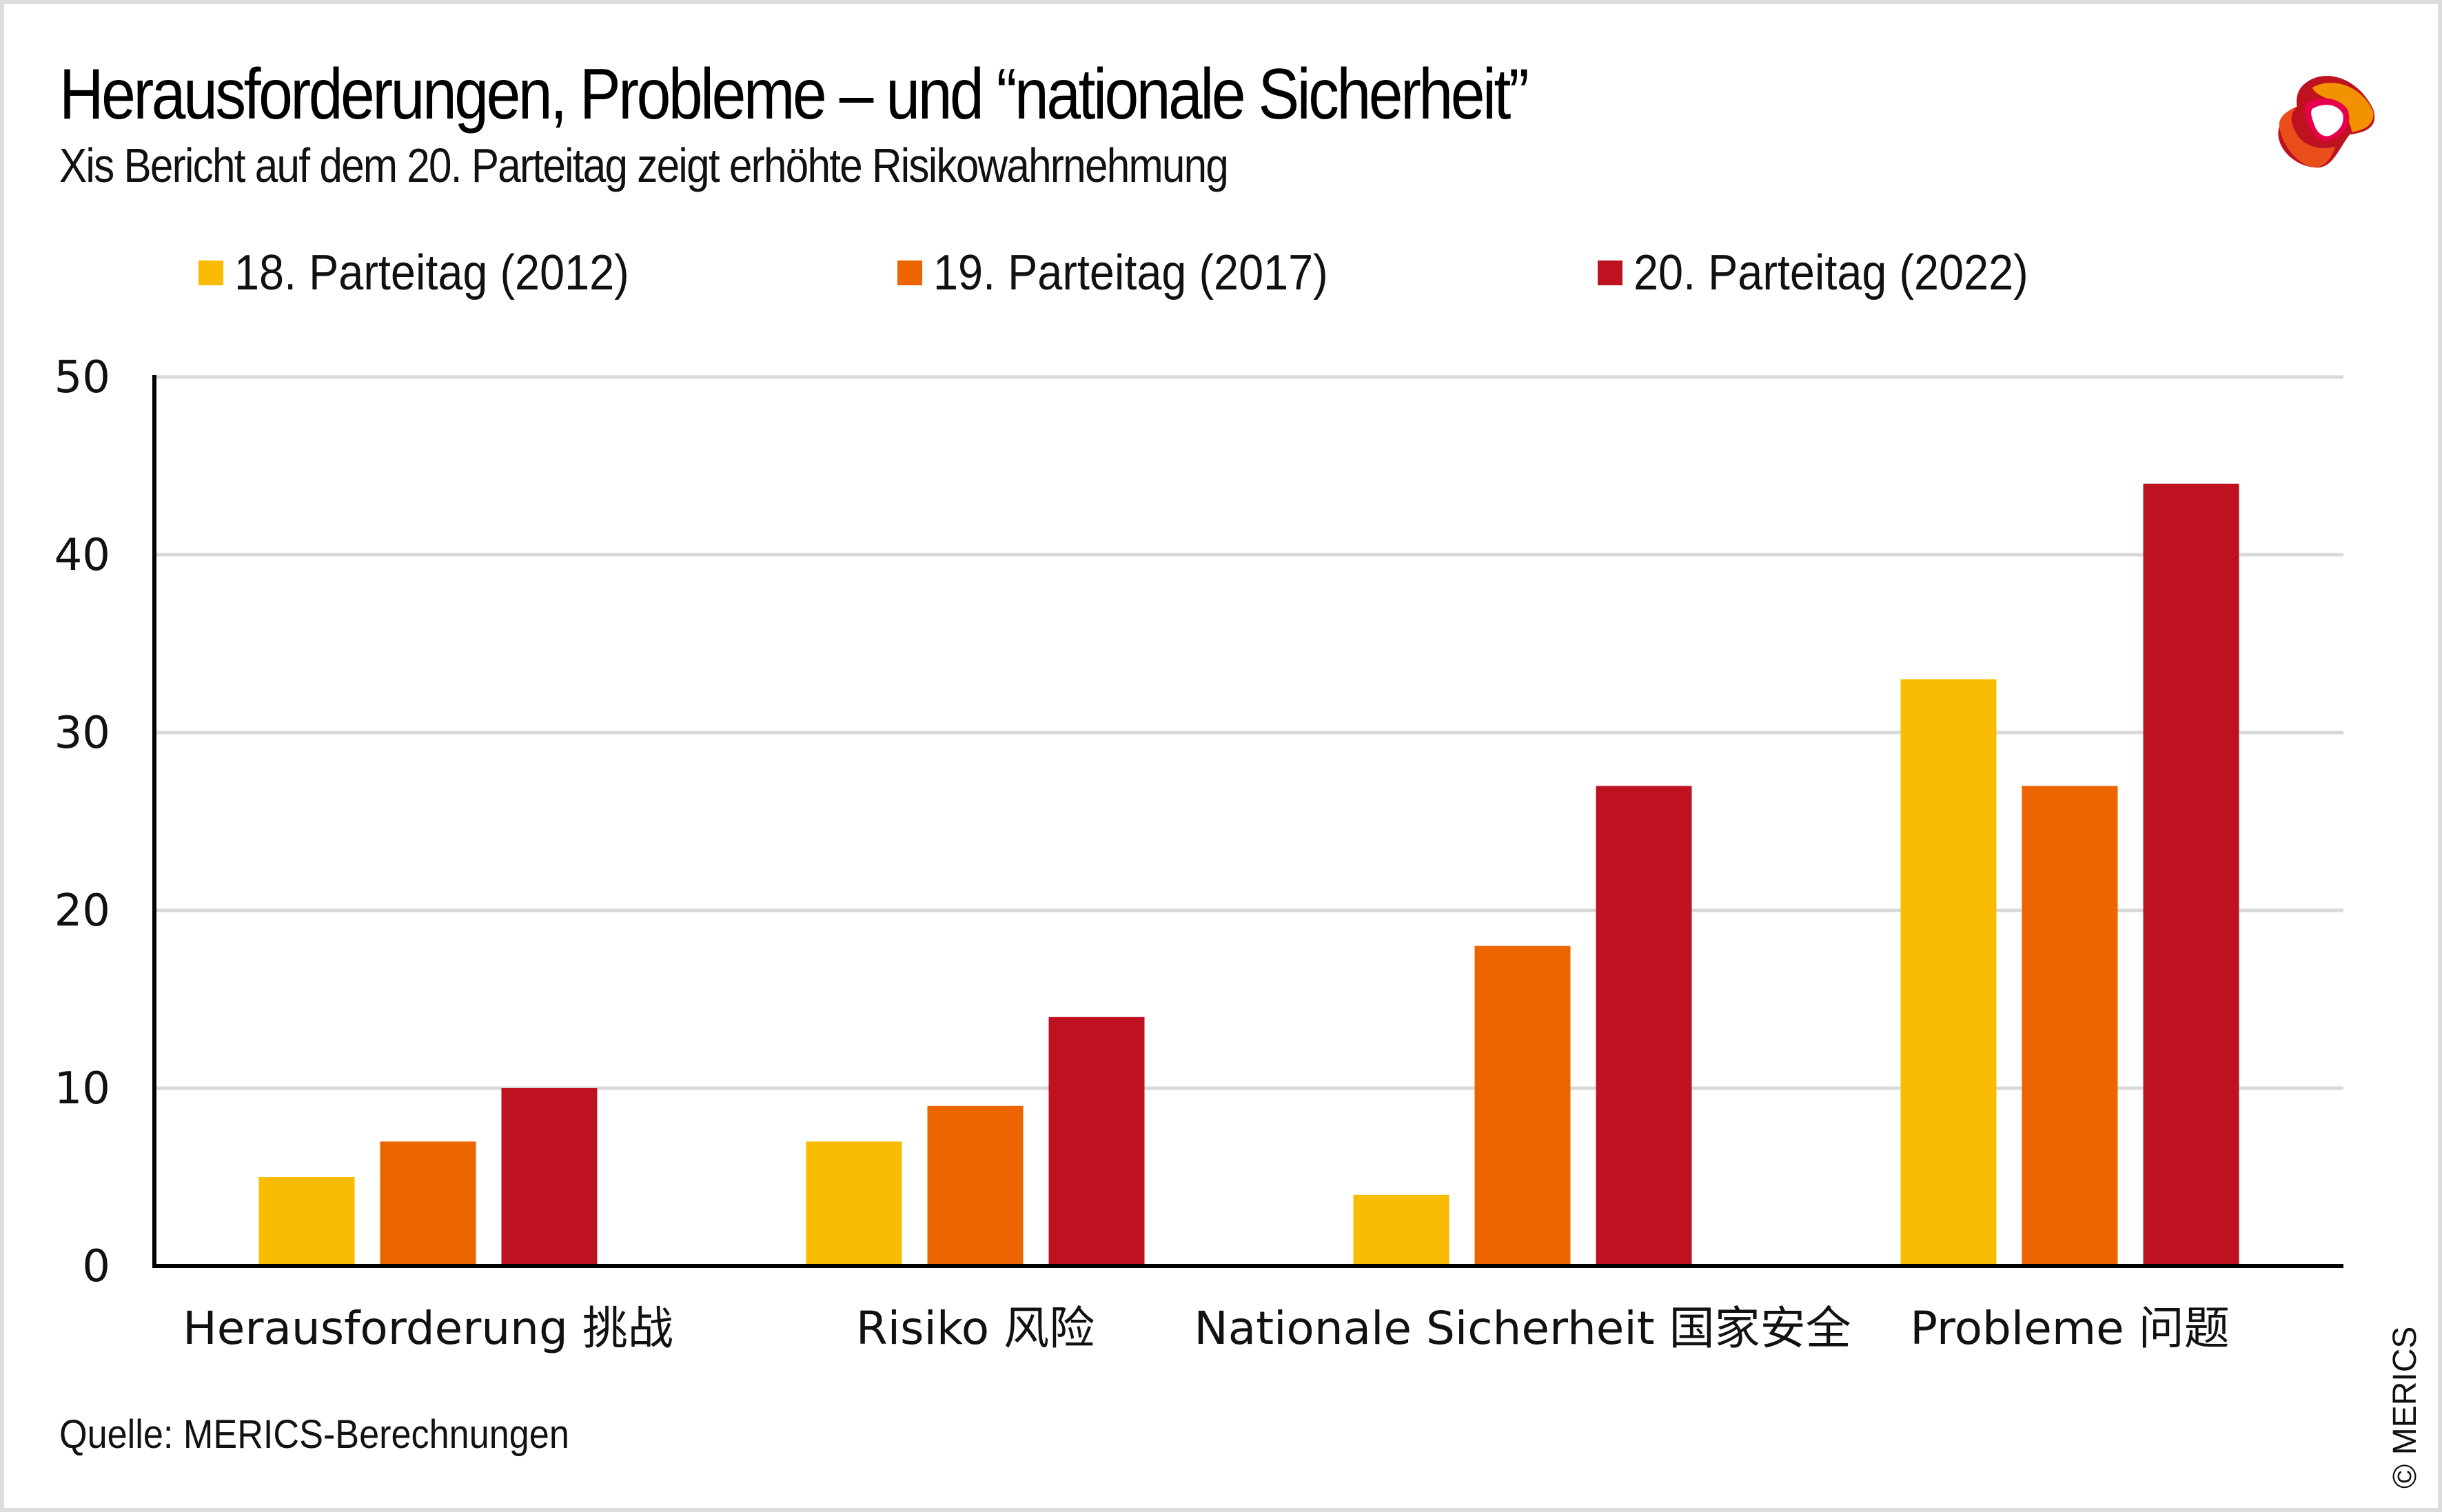 This screenshot has height=1512, width=2442. What do you see at coordinates (82, 822) in the screenshot?
I see `y-tick-labels: 0 10 20 30 40 50` at bounding box center [82, 822].